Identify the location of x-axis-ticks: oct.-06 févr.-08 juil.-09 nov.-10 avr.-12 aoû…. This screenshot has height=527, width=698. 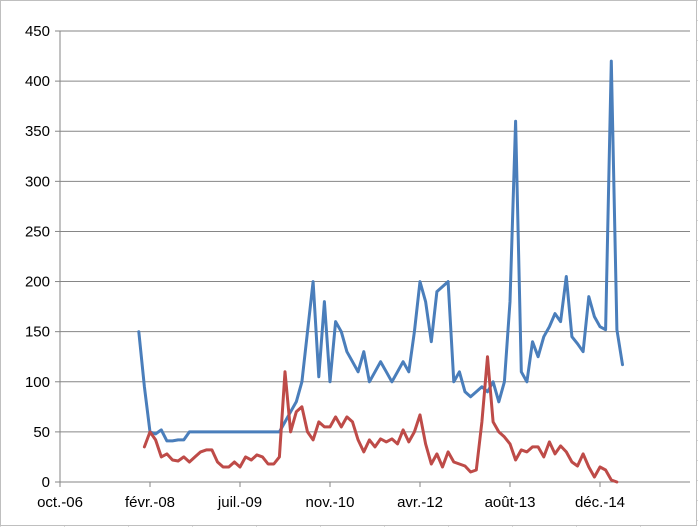
(331, 496).